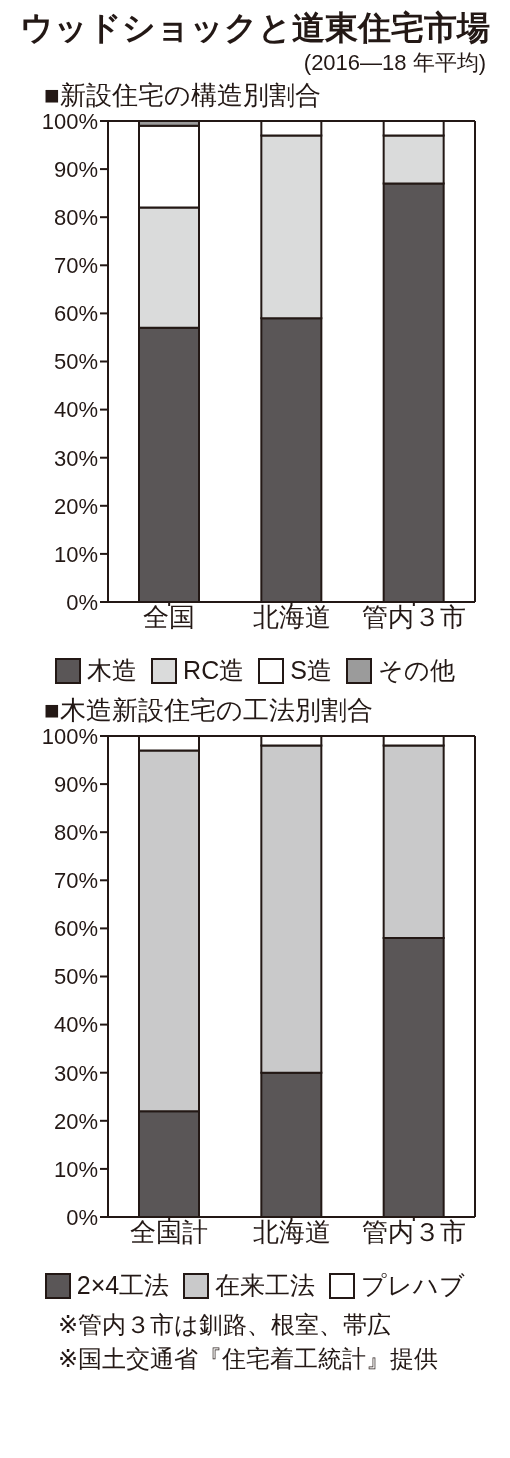  What do you see at coordinates (413, 1285) in the screenshot?
I see `legend-label: プレハブ` at bounding box center [413, 1285].